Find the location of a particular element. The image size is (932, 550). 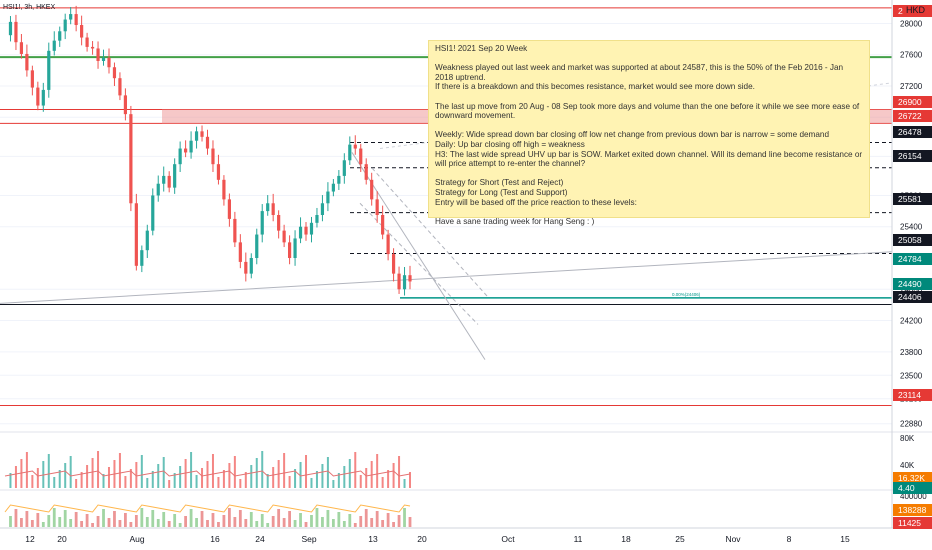

price-label-text: 24784 is located at coordinates (910, 259).